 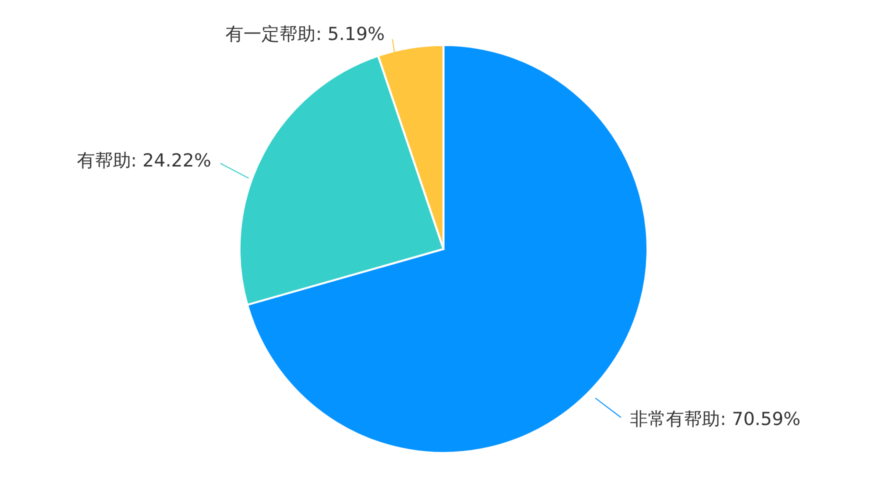 I want to click on slice-label: 有一定帮助, so click(x=271, y=35).